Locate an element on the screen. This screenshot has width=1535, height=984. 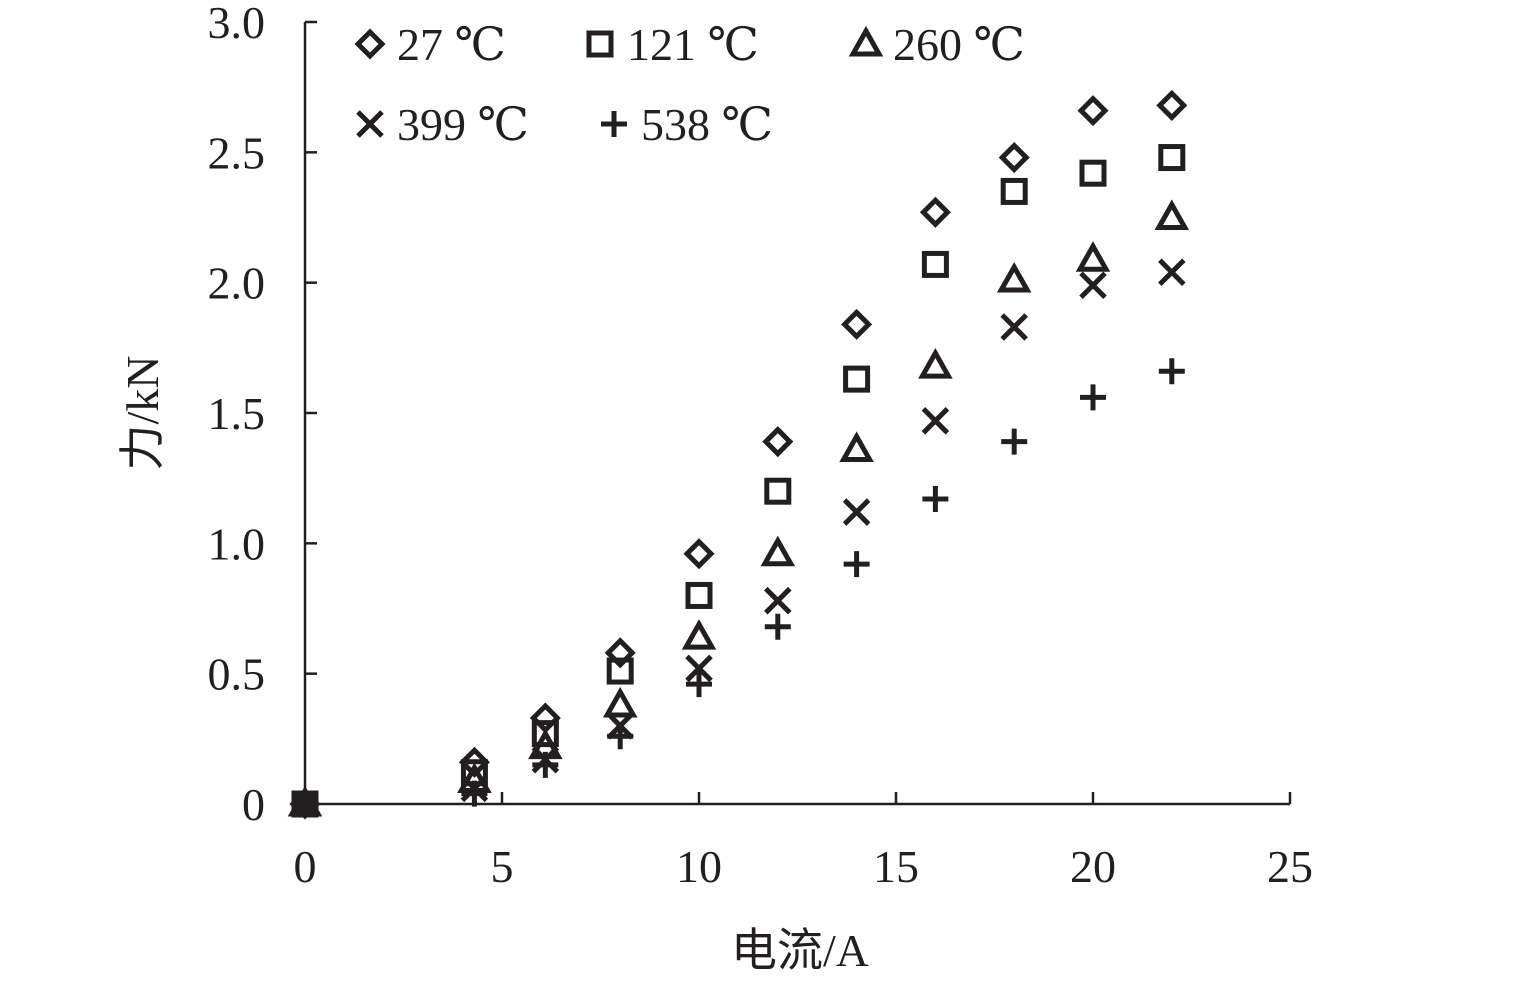
legend: 27 ℃ 121 ℃ 260 ℃ 399 ℃ 538 ℃ is located at coordinates (689, 84).